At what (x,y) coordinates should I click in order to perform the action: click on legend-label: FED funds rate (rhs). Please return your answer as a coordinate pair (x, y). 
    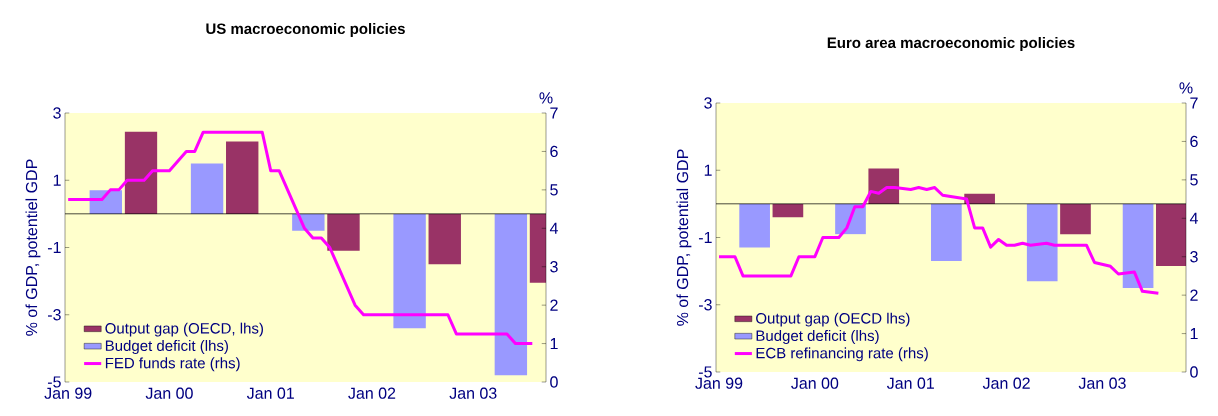
    Looking at the image, I should click on (172, 364).